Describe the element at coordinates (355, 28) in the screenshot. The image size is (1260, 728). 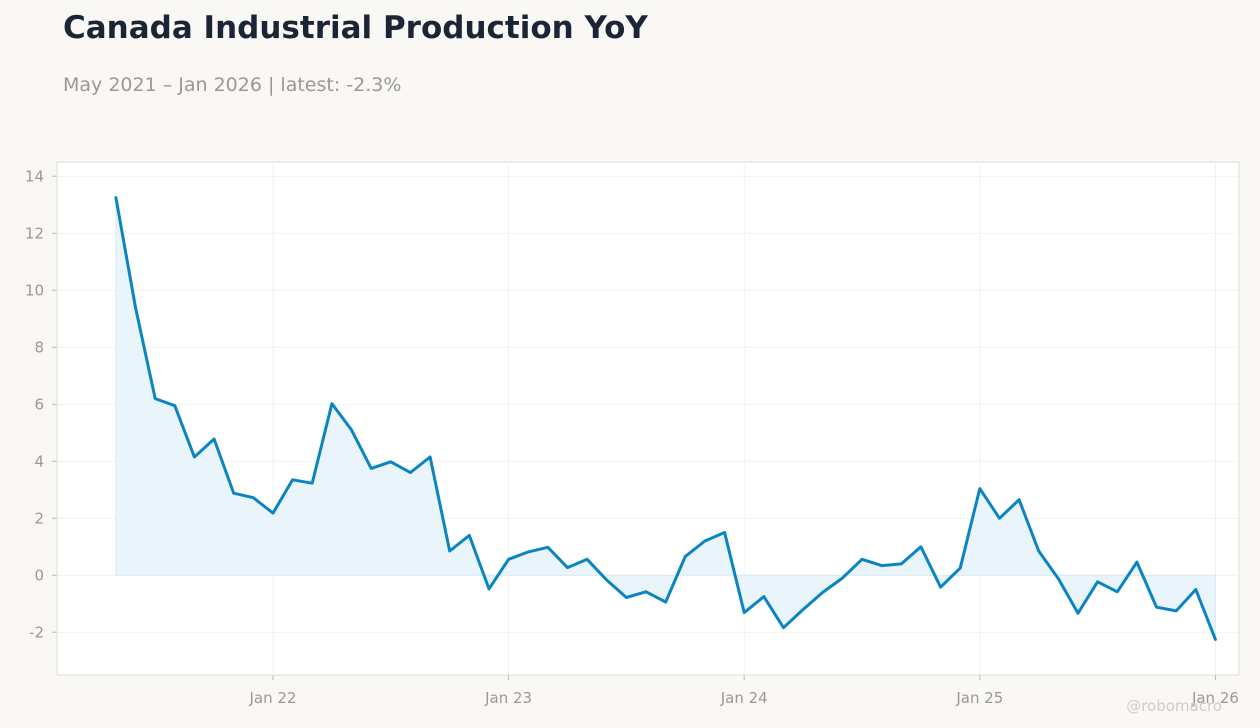
I see `chart-title: Canada Industrial Production YoY` at that location.